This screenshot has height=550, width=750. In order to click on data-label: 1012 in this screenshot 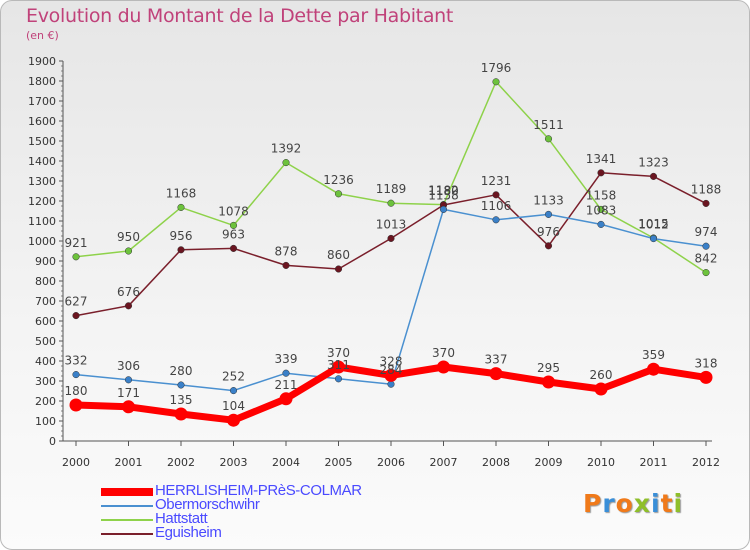, I will do `click(653, 225)`.